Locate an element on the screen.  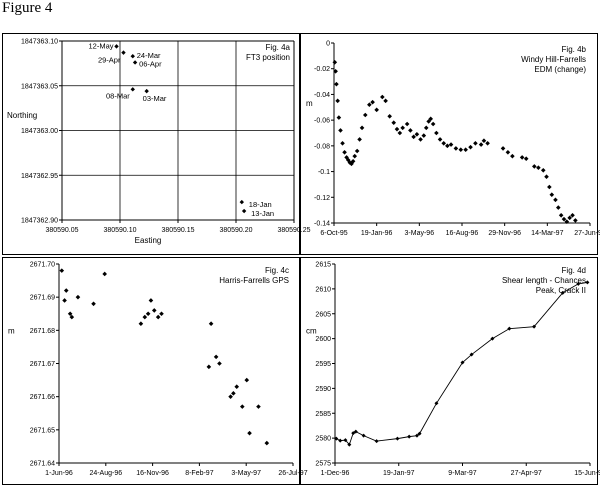
x-tick-label: 29-Nov-96 is located at coordinates (504, 233).